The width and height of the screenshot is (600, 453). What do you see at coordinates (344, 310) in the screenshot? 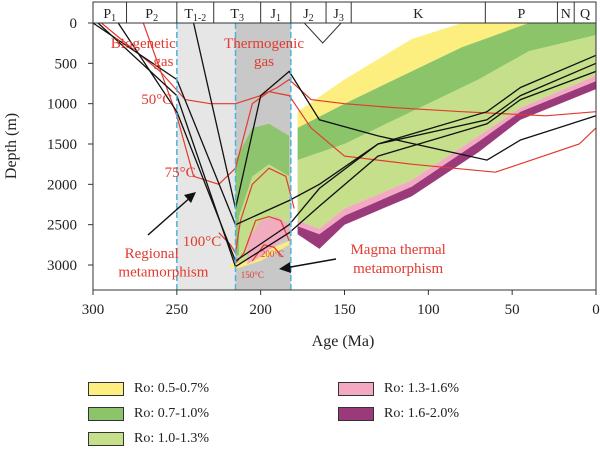
I see `x-tick-label: 150` at bounding box center [344, 310].